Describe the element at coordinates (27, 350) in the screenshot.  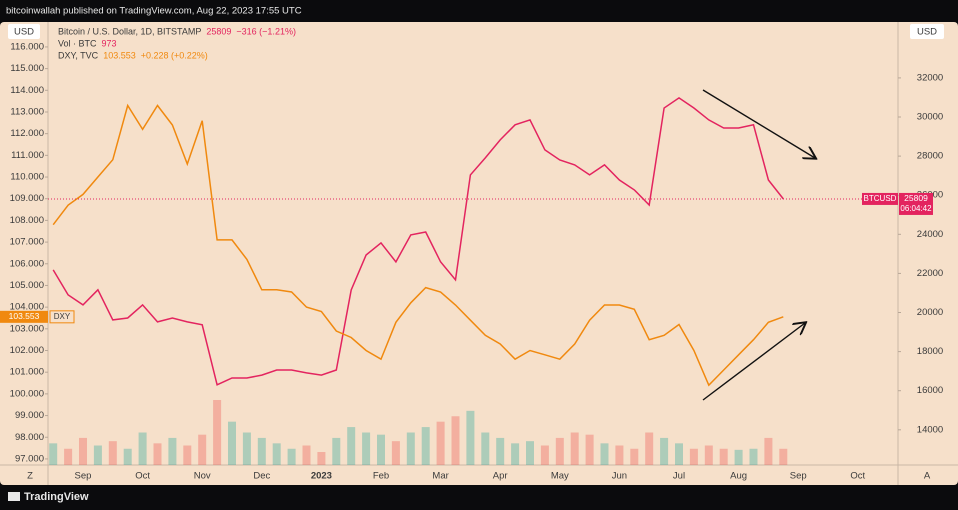
I see `y-tick-label: 102.000` at that location.